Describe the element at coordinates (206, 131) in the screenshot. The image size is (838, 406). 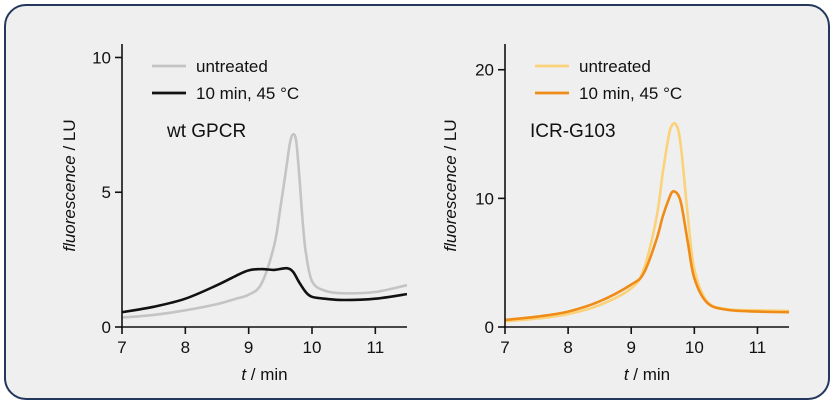
I see `panel-annotation: wt GPCR` at that location.